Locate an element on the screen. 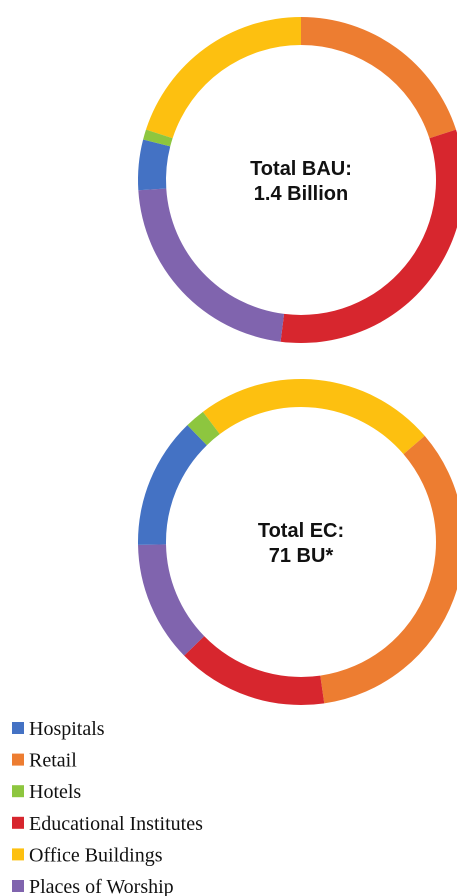  center-label: Total BAU: is located at coordinates (301, 169).